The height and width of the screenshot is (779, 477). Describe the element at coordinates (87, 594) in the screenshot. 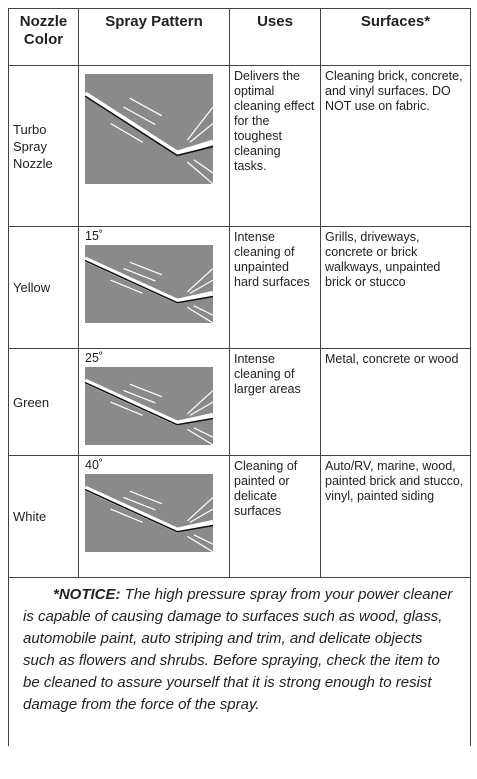

I see `notice-label: *NOTICE:` at that location.